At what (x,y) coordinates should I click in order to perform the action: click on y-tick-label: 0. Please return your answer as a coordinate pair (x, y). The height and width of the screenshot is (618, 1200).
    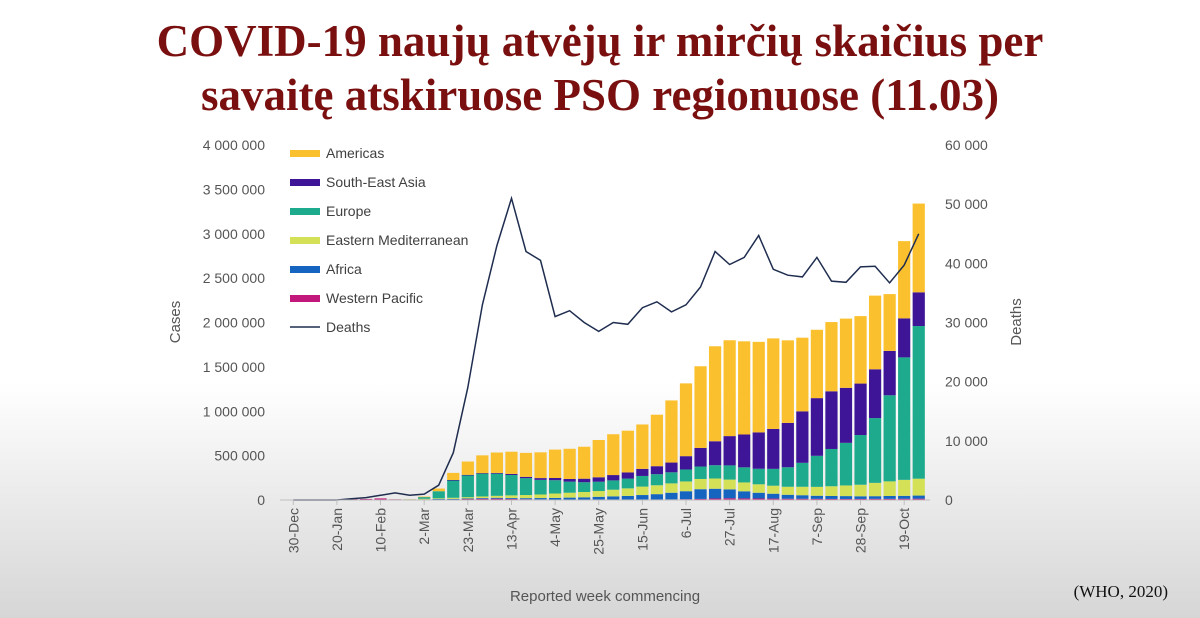
    Looking at the image, I should click on (261, 500).